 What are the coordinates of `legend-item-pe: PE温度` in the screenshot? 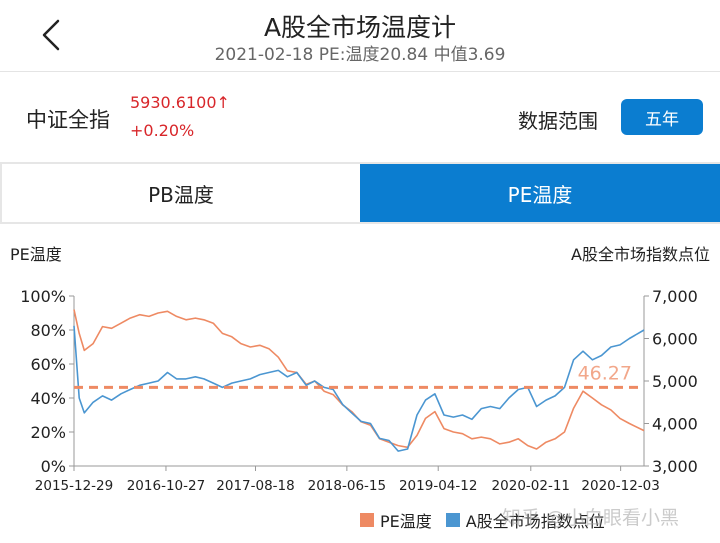 It's located at (396, 520).